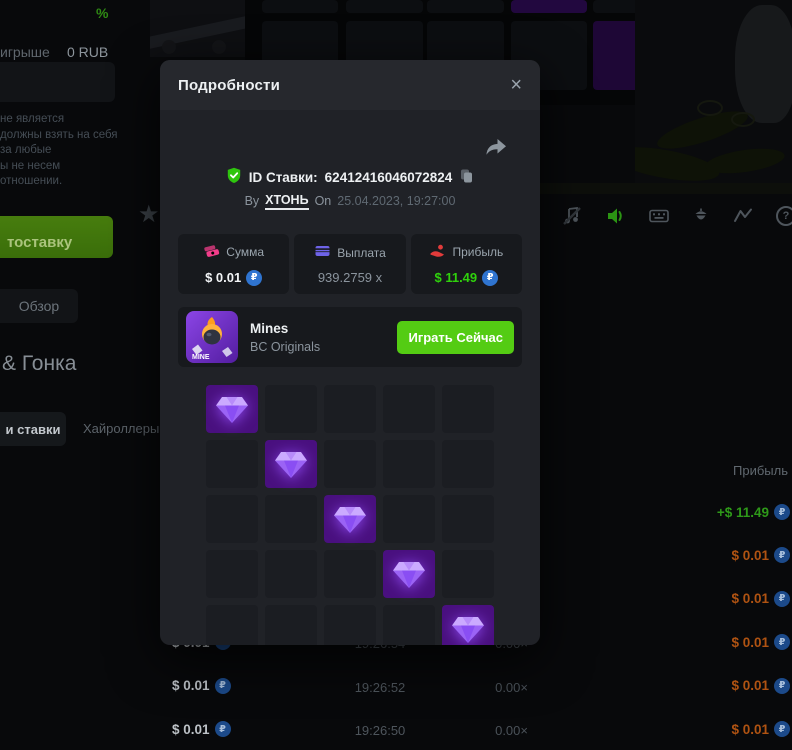 The image size is (792, 750). What do you see at coordinates (149, 214) in the screenshot?
I see `star-favorite-icon: ★` at bounding box center [149, 214].